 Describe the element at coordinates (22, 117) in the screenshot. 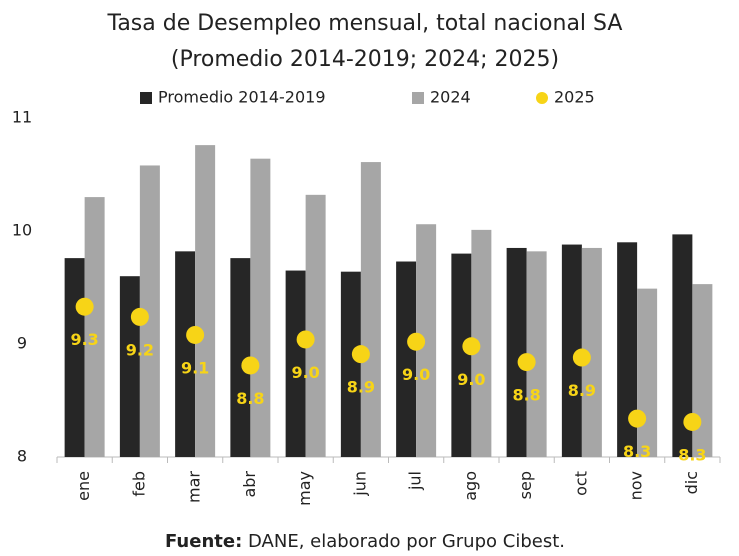

I see `y-tick-label: 11` at that location.